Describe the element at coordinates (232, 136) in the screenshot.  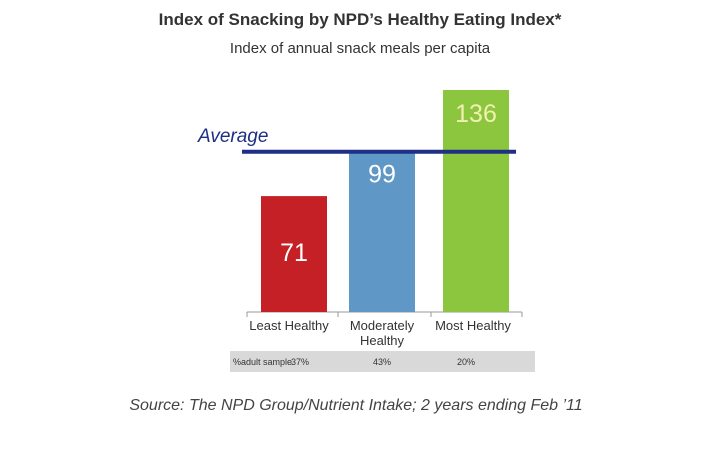
I see `average-label: Average` at that location.